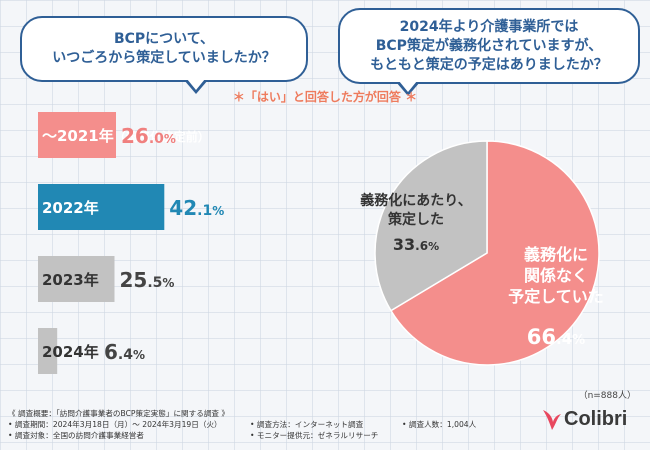 This screenshot has width=650, height=450. I want to click on survey-provider: • モニター提供元：ゼネラルリサーチ, so click(314, 435).